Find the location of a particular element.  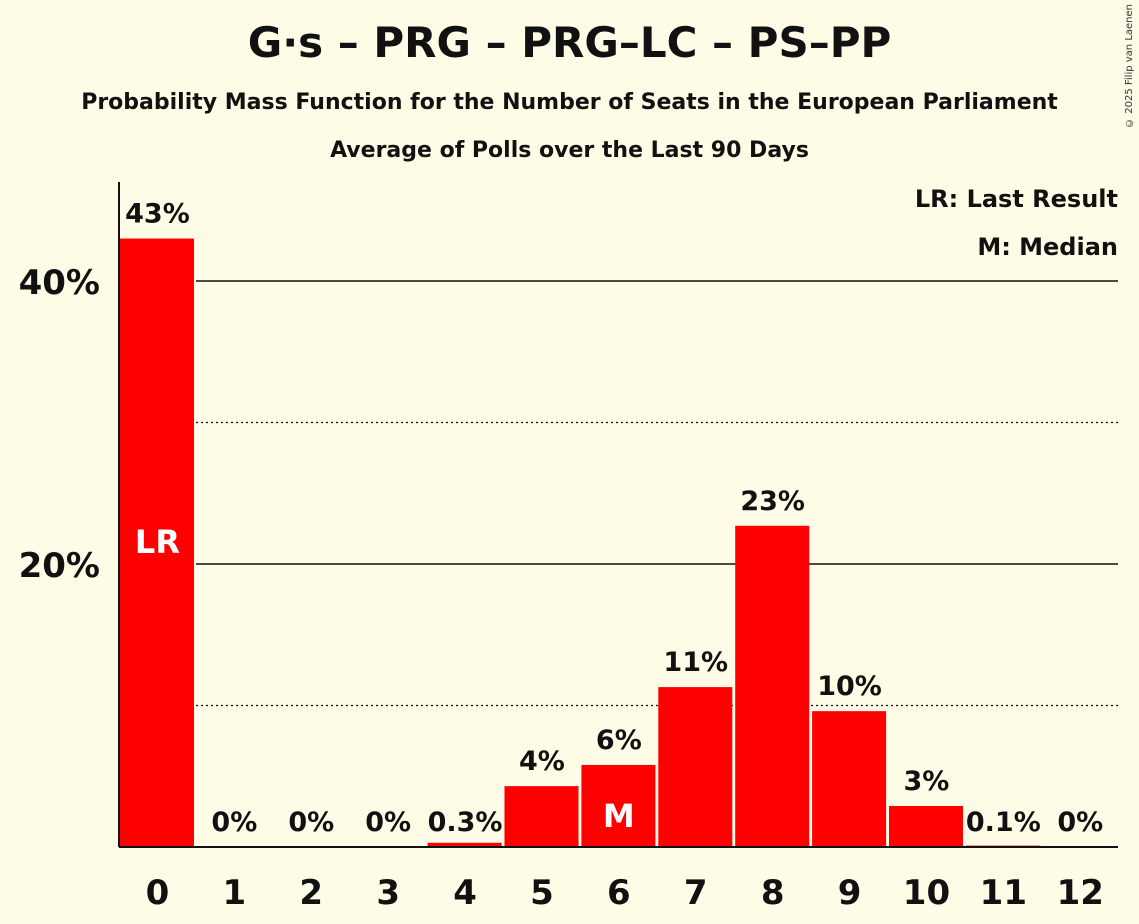

x-tick-label: 5 is located at coordinates (542, 893).